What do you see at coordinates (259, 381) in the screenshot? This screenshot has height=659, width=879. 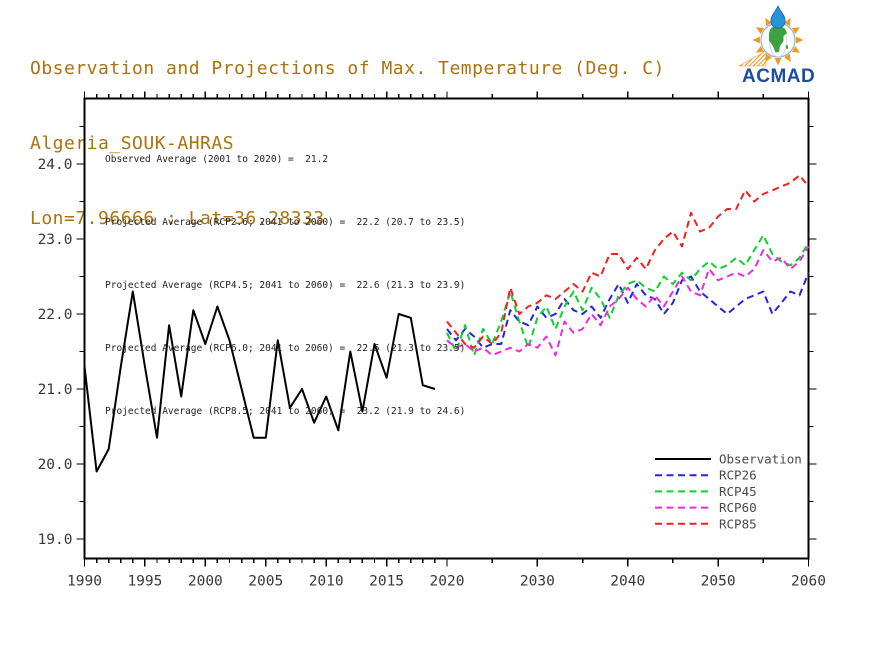 I see `series-line-observation` at bounding box center [259, 381].